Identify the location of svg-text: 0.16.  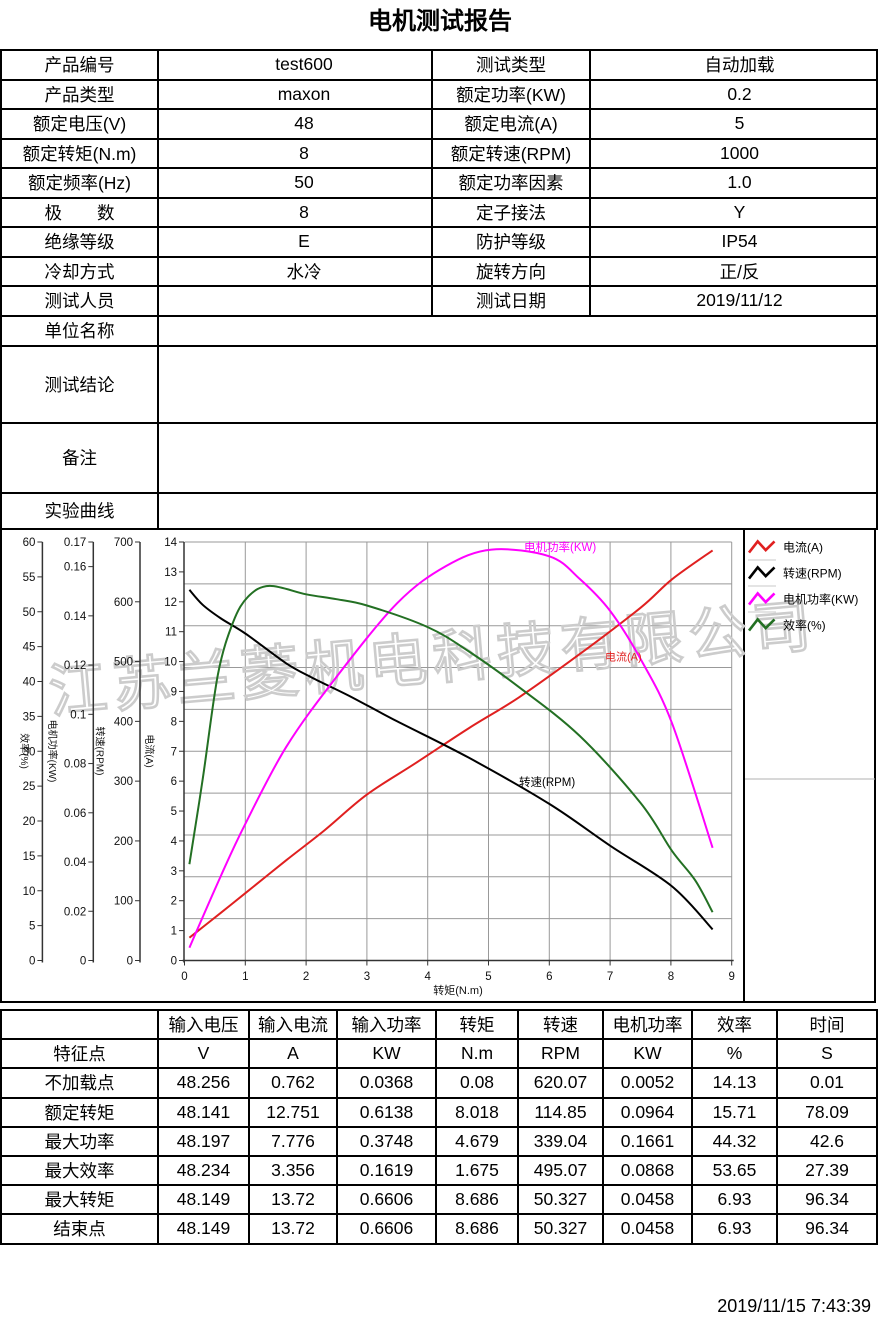
(75, 568).